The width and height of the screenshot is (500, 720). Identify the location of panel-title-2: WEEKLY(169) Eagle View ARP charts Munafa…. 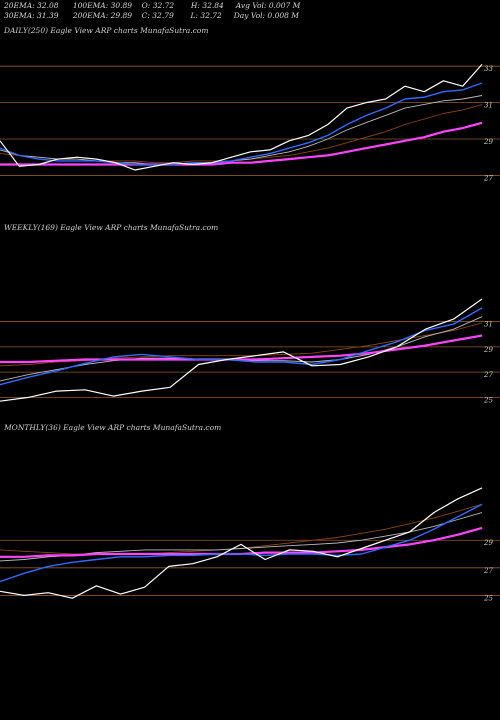
(111, 227).